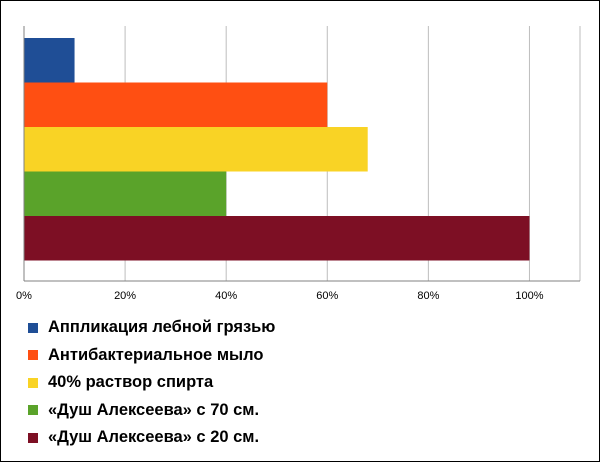 Image resolution: width=600 pixels, height=462 pixels. What do you see at coordinates (226, 296) in the screenshot?
I see `x-tick-label: 40%` at bounding box center [226, 296].